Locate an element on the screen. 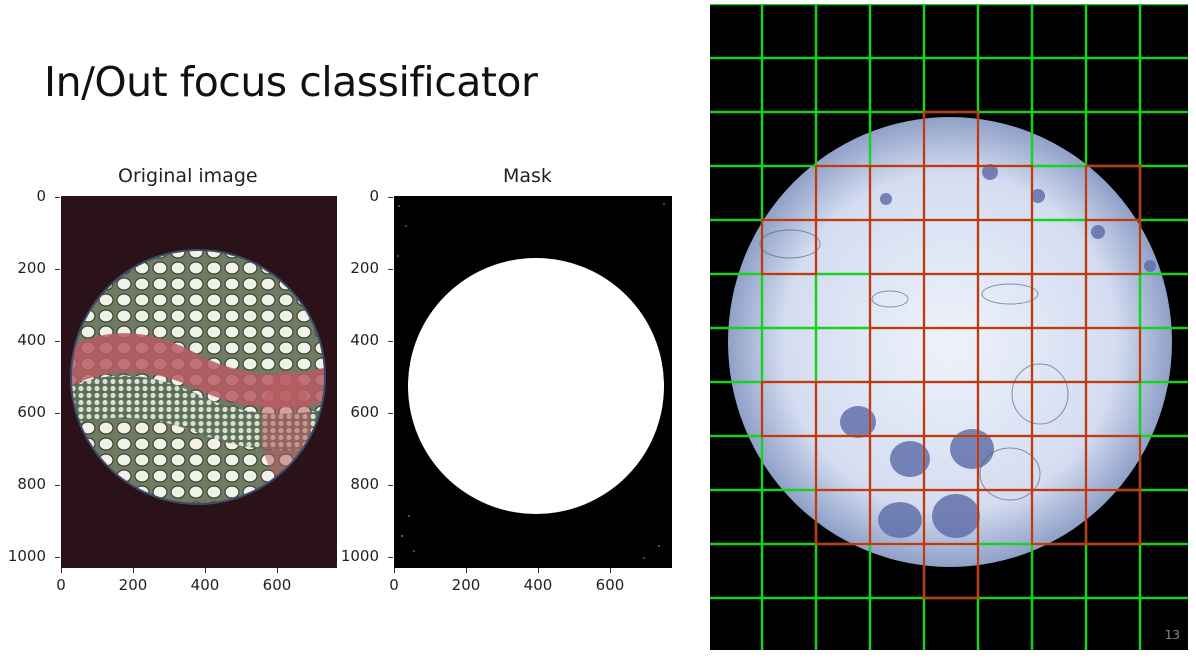 This screenshot has width=1196, height=661. original-ytick: 1000 is located at coordinates (26, 556).